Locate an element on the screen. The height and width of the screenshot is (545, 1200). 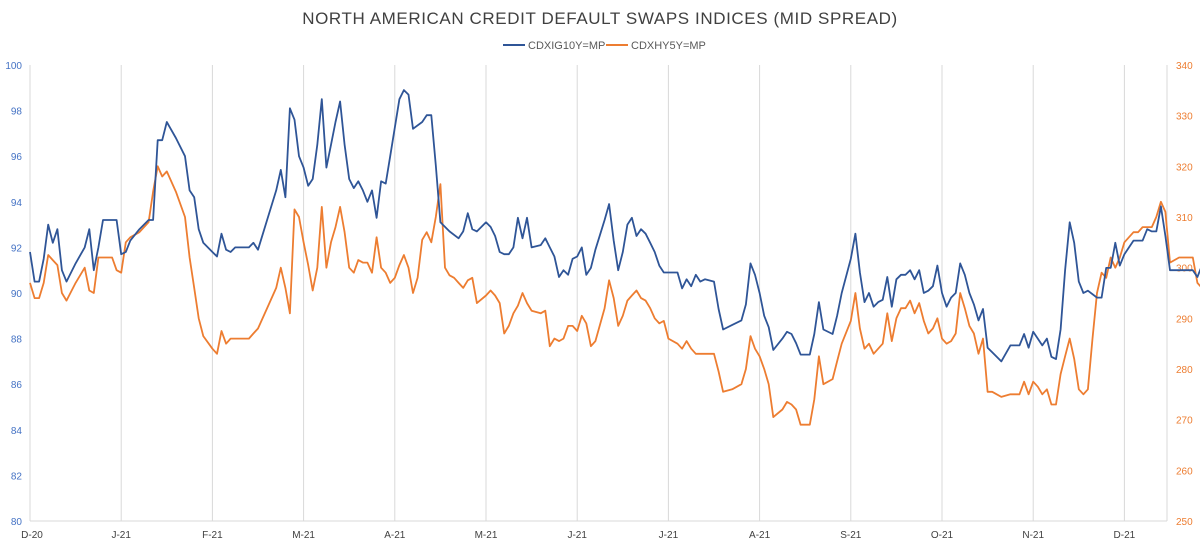
left-axis-ticks: 80 82 84 86 88 90 92 94 96 98 100 is located at coordinates (13, 294).